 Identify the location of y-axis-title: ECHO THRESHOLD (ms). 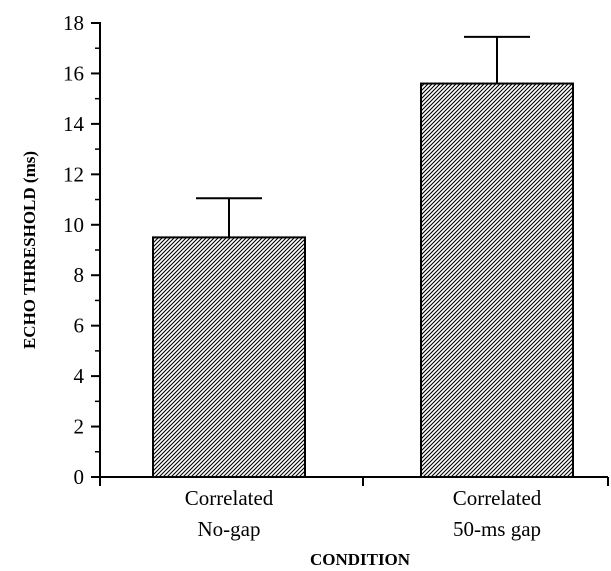
(29, 250).